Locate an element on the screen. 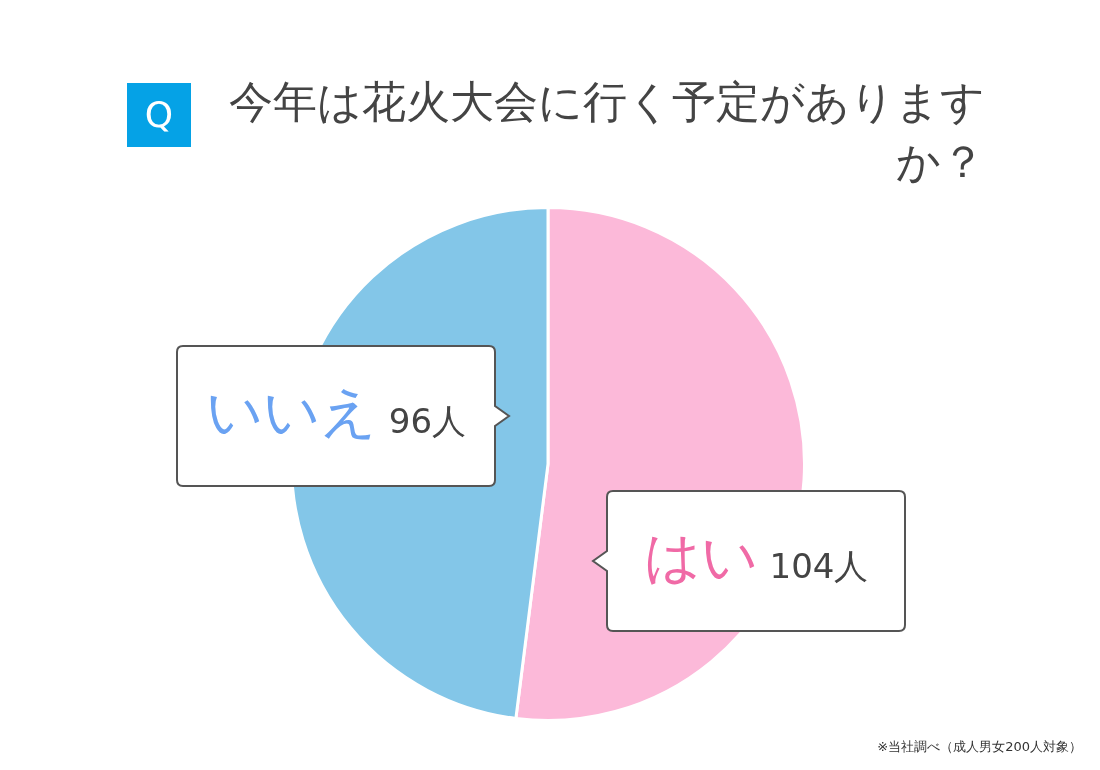 This screenshot has width=1100, height=770. data-label: 104人 is located at coordinates (819, 565).